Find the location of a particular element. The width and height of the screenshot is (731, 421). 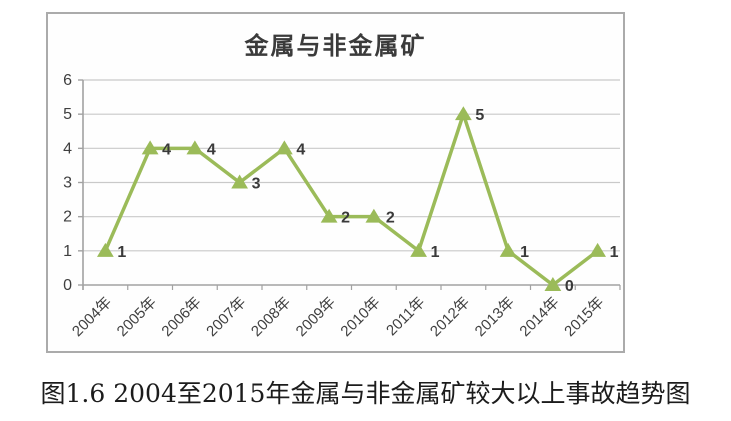

x-axis-tick-label: 2008年 is located at coordinates (271, 317).